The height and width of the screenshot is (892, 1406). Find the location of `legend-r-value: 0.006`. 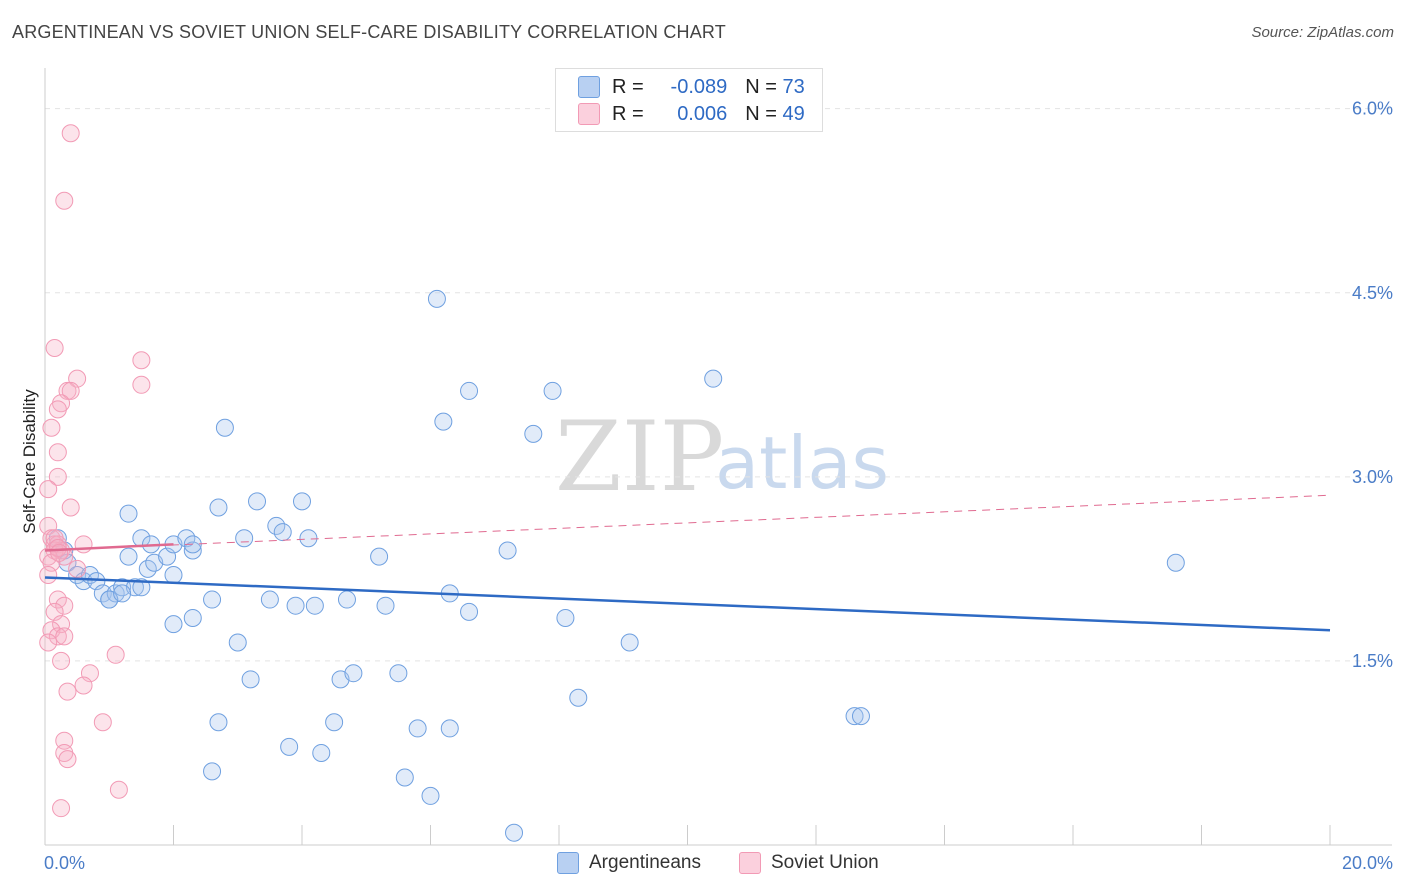

legend-r-value: 0.006 is located at coordinates (702, 113).